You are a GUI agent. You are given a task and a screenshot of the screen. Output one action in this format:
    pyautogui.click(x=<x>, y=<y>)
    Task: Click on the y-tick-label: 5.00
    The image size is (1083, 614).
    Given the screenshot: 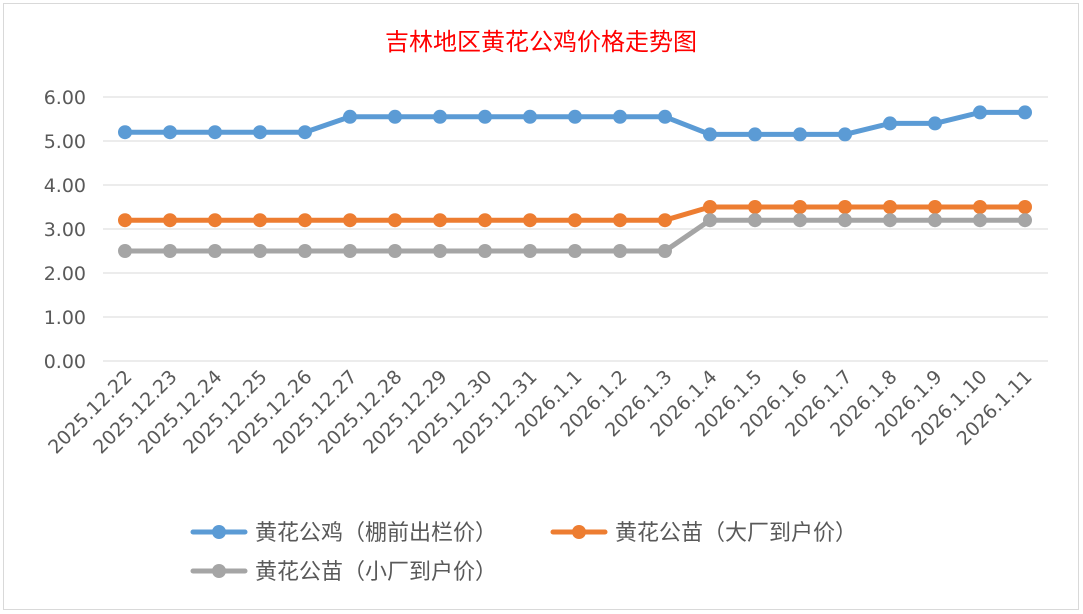 What is the action you would take?
    pyautogui.click(x=65, y=142)
    